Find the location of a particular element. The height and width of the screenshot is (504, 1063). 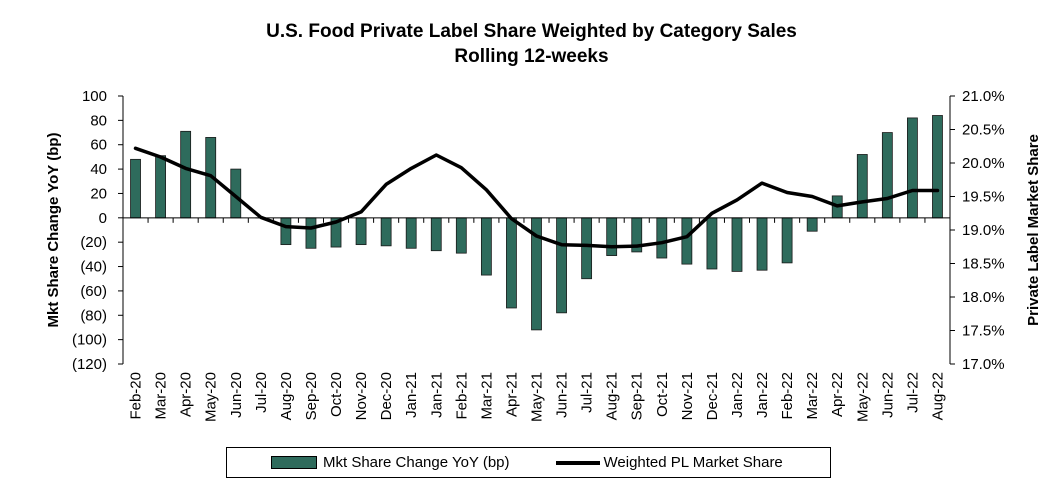

x-tick-label: Aug-21 is located at coordinates (612, 396).